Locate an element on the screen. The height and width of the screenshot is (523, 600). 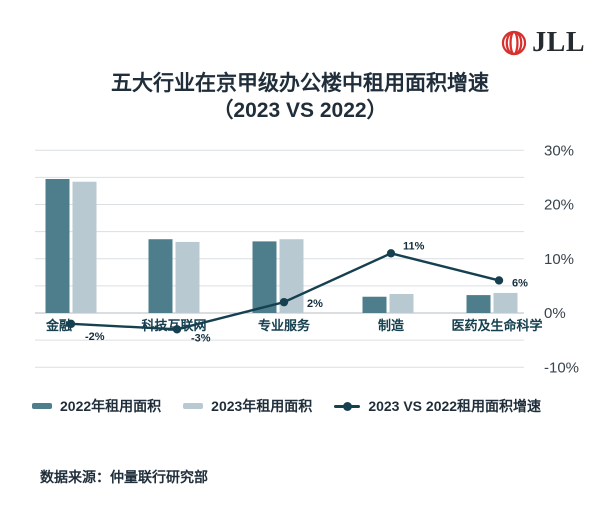
trend-point-label: 6% is located at coordinates (520, 283).